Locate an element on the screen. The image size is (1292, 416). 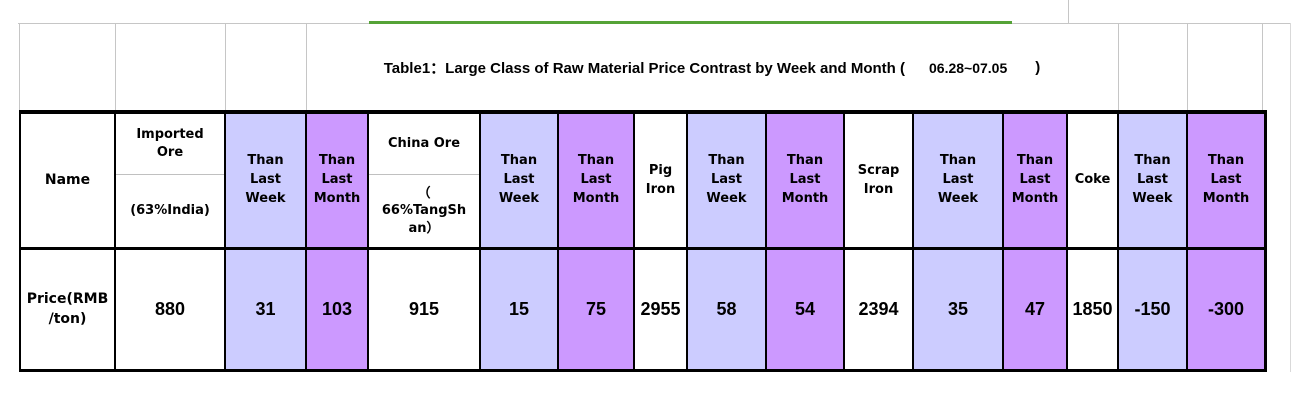
header-than-last-month-3: Than Last Month is located at coordinates (806, 182).